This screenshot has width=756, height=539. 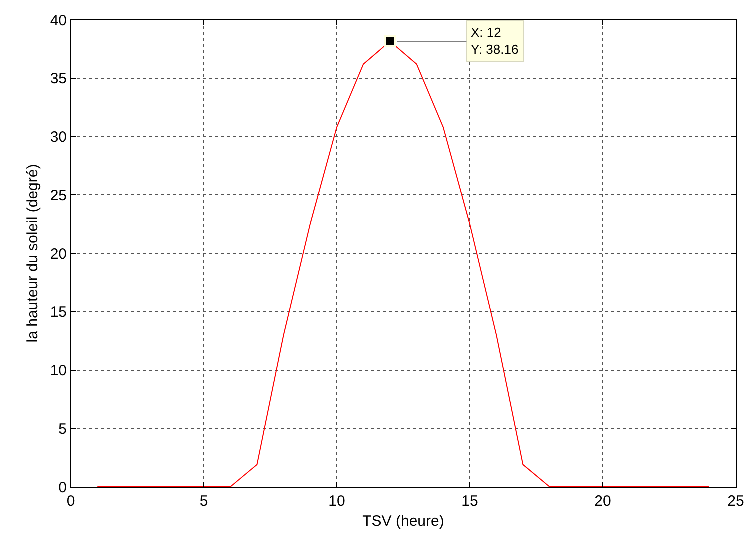 What do you see at coordinates (33, 253) in the screenshot?
I see `y-axis-title: la hauteur du soleil (degré)` at bounding box center [33, 253].